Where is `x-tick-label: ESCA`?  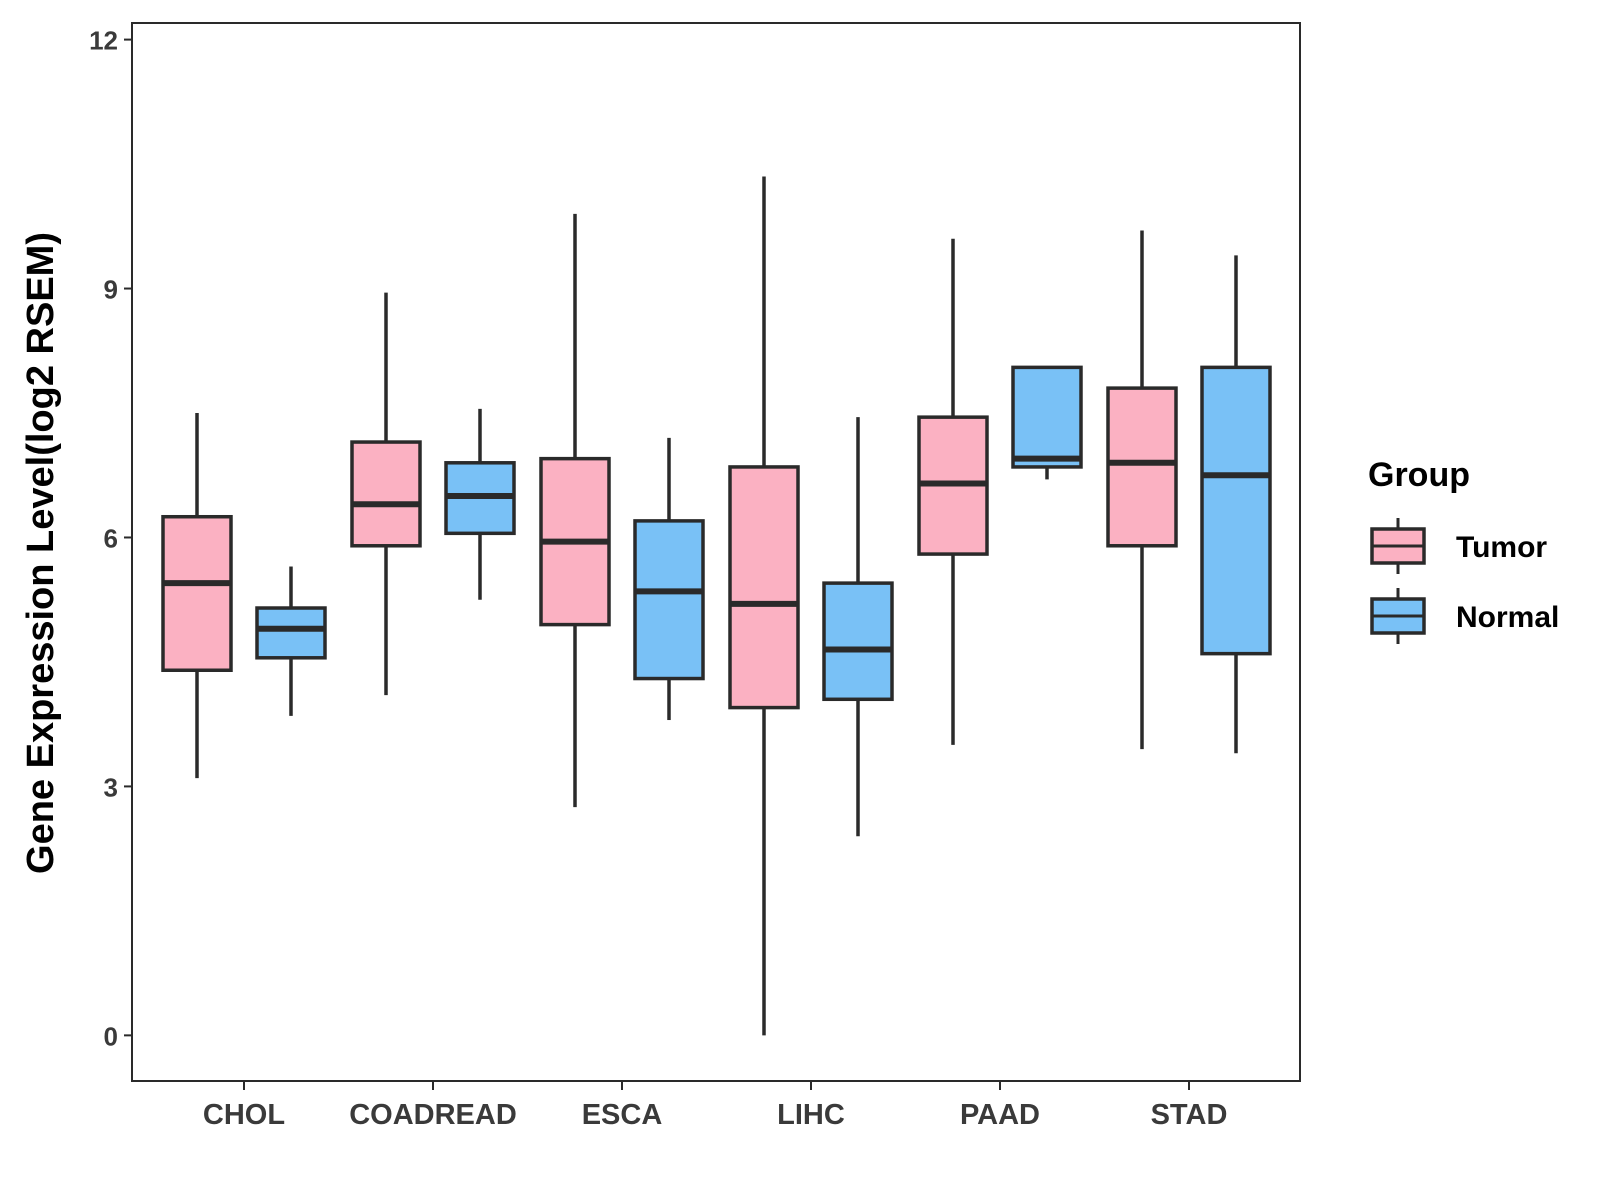
x-tick-label: ESCA is located at coordinates (622, 1115).